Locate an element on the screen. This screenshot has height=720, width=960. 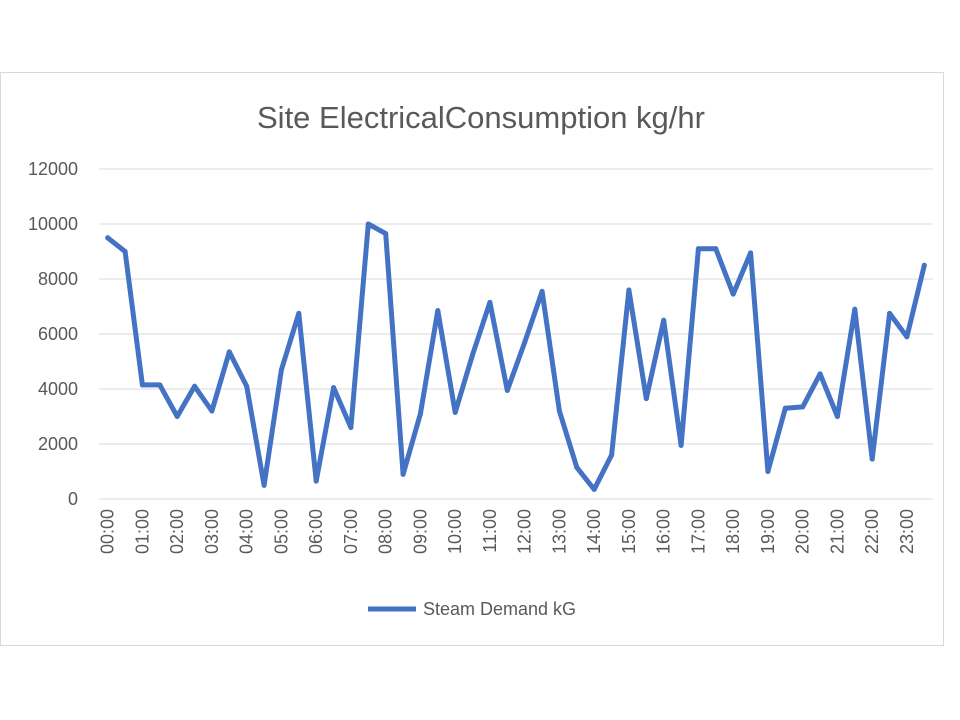
x-tick-label: 09:00 is located at coordinates (420, 531).